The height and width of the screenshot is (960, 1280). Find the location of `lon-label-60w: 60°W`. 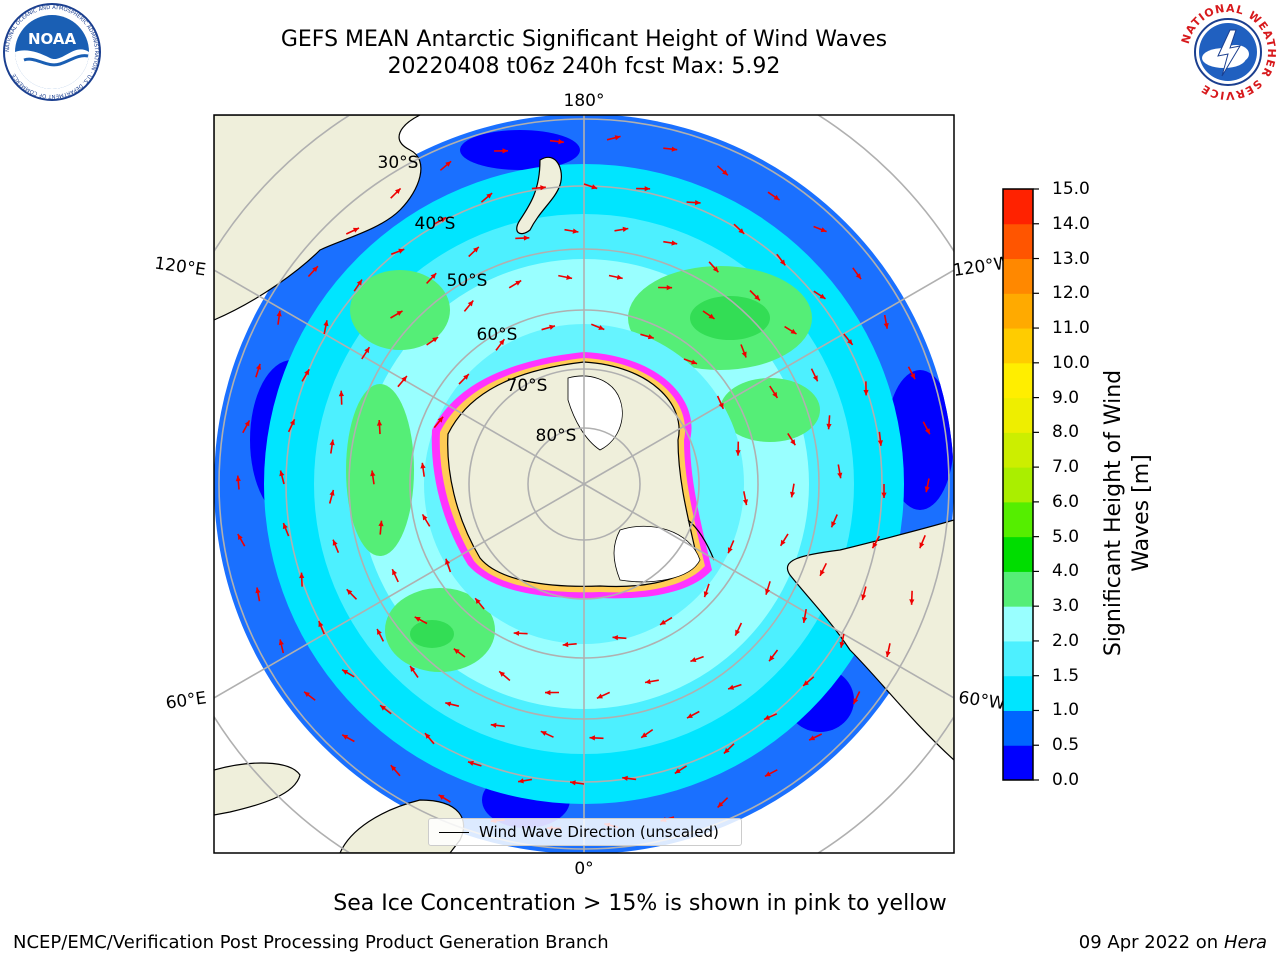

lon-label-60w: 60°W is located at coordinates (981, 701).